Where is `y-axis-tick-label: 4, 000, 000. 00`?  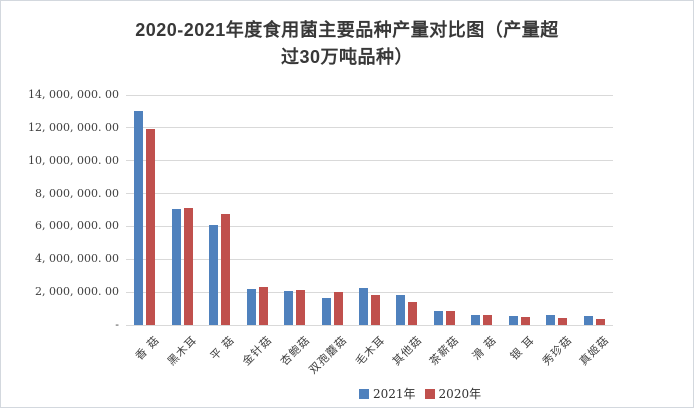
y-axis-tick-label: 4, 000, 000. 00 is located at coordinates (77, 259).